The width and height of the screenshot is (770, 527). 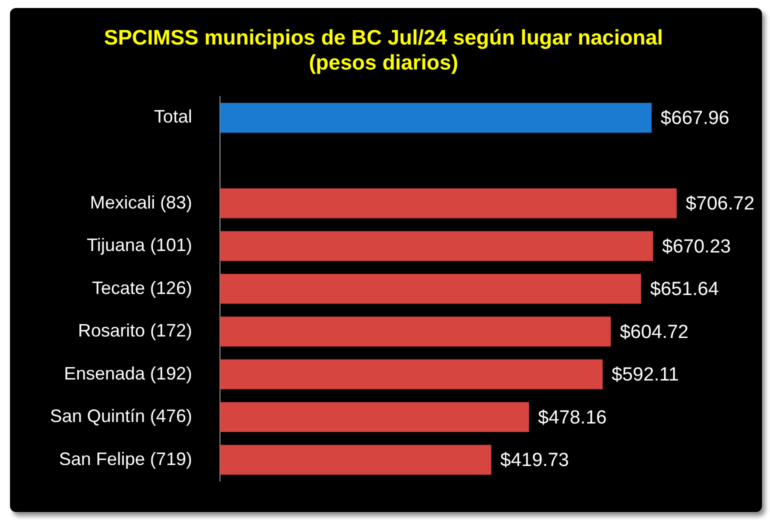 I want to click on y-tick-label: Tijuana (101), so click(x=139, y=245).